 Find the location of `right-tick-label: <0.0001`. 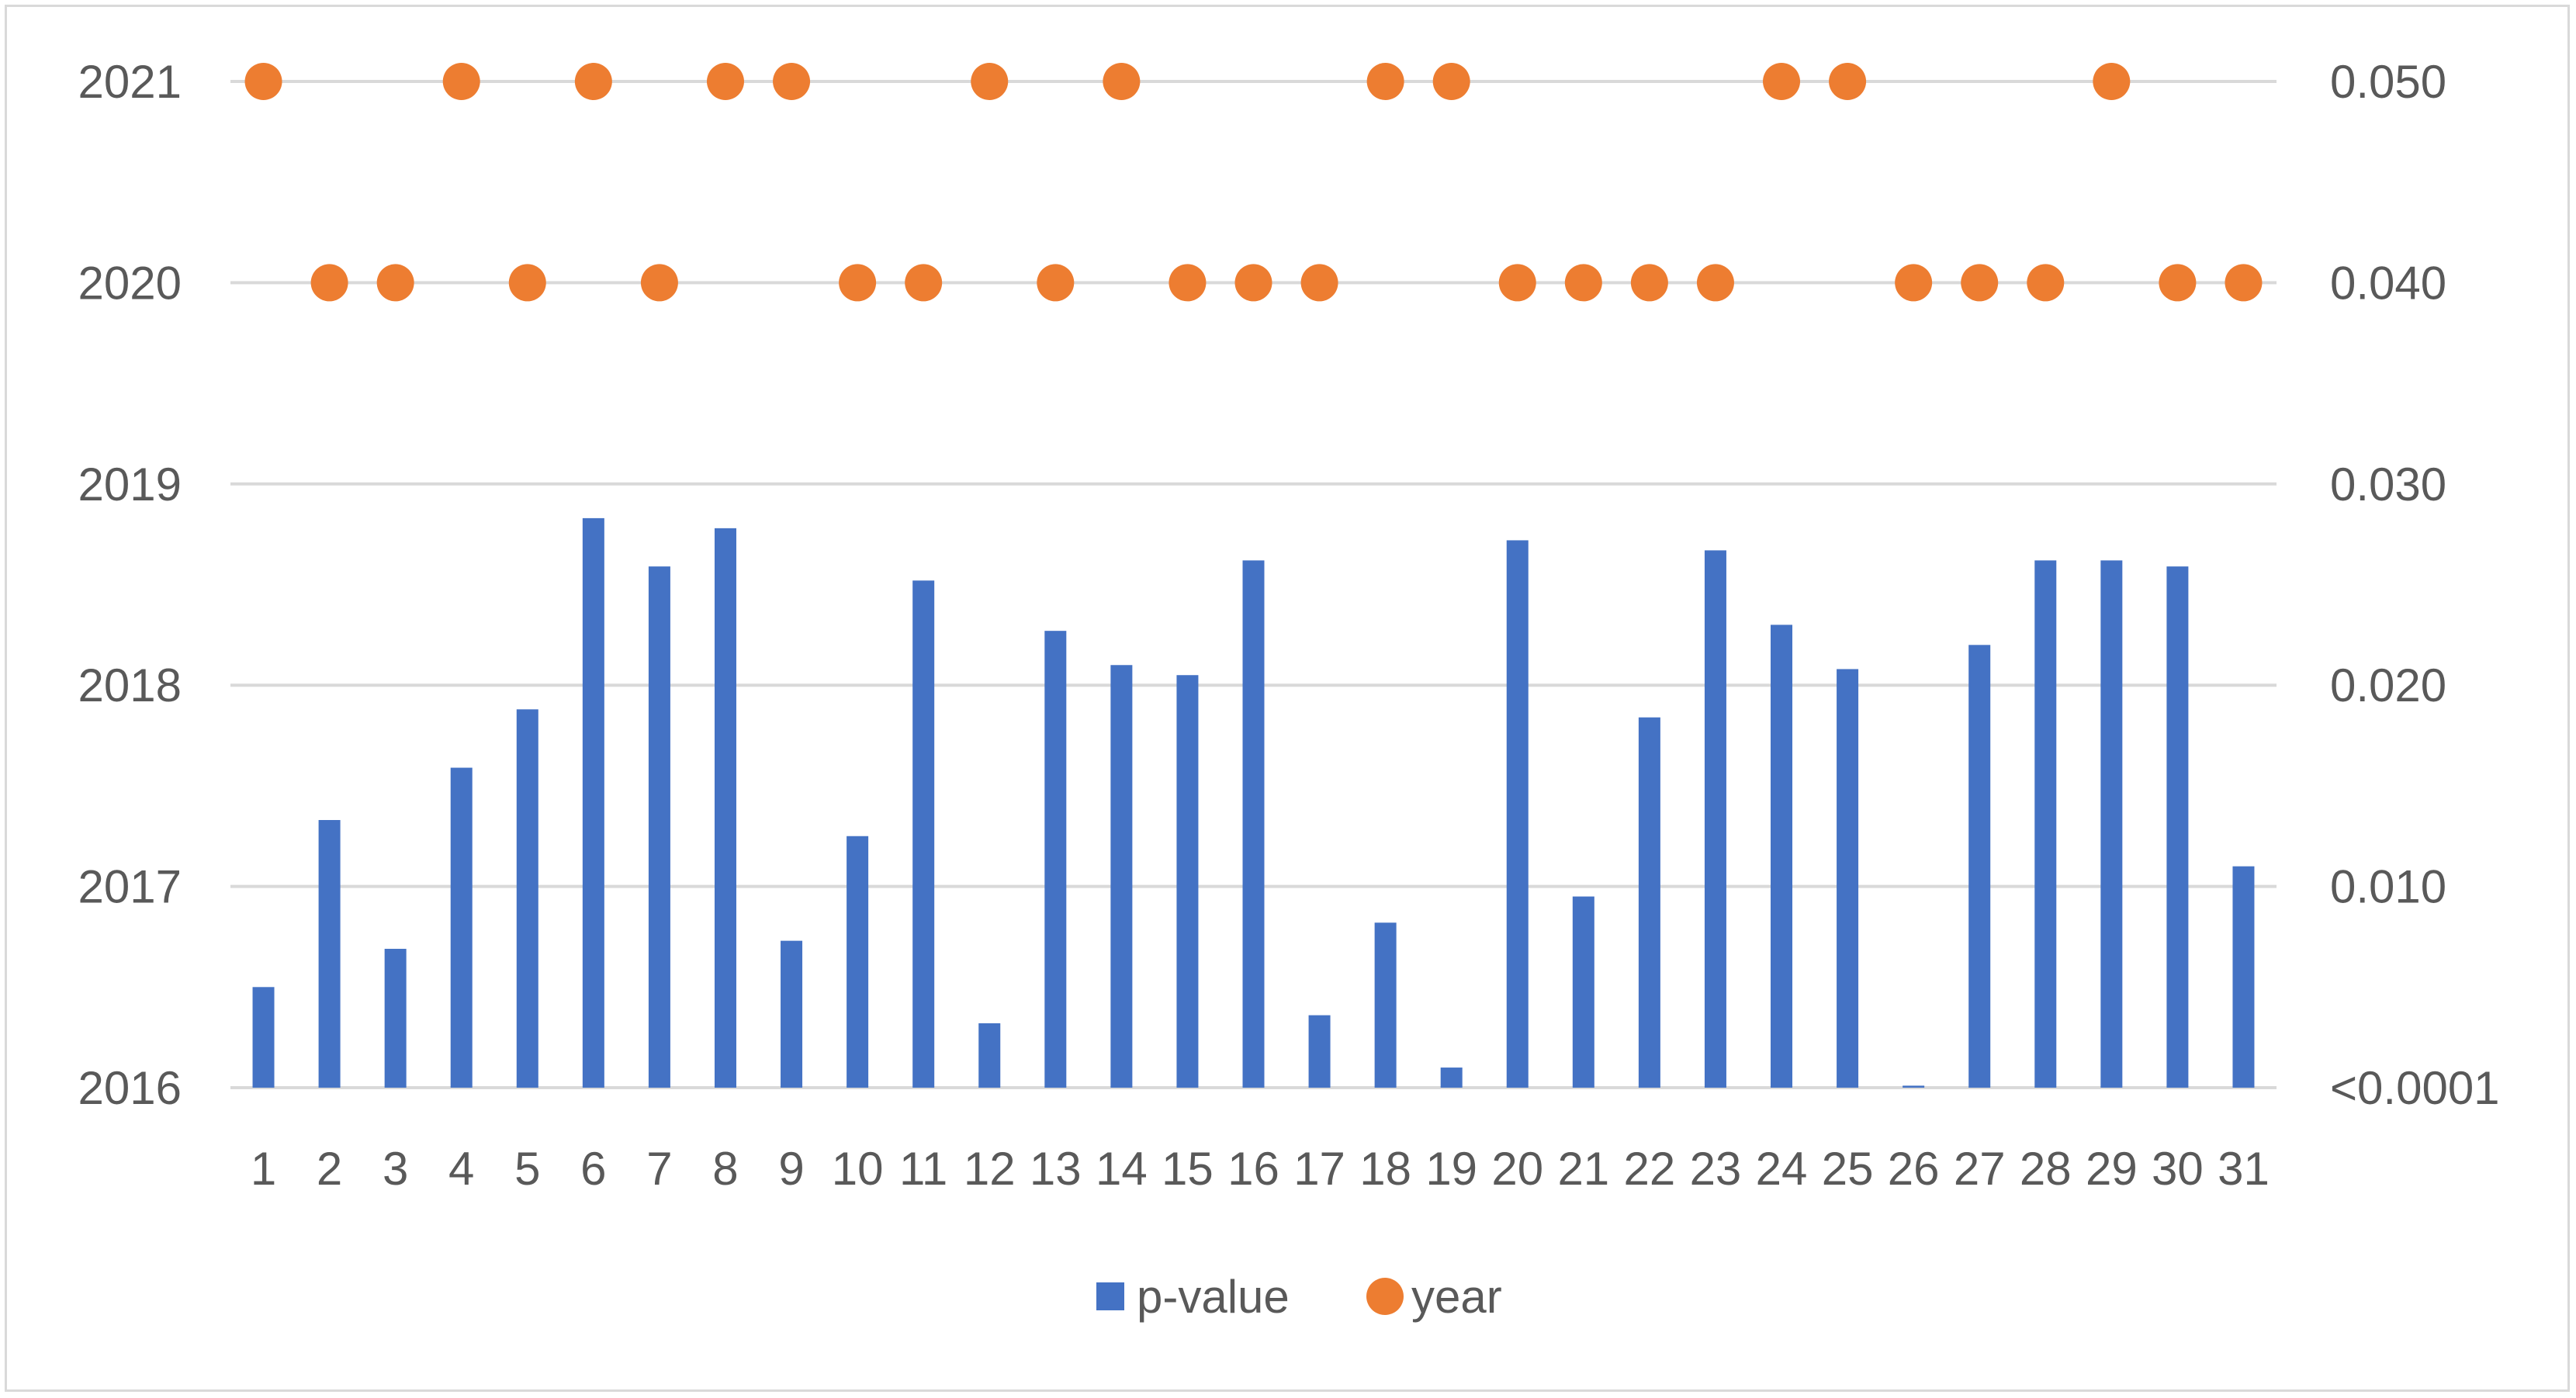

right-tick-label: <0.0001 is located at coordinates (2415, 1088).